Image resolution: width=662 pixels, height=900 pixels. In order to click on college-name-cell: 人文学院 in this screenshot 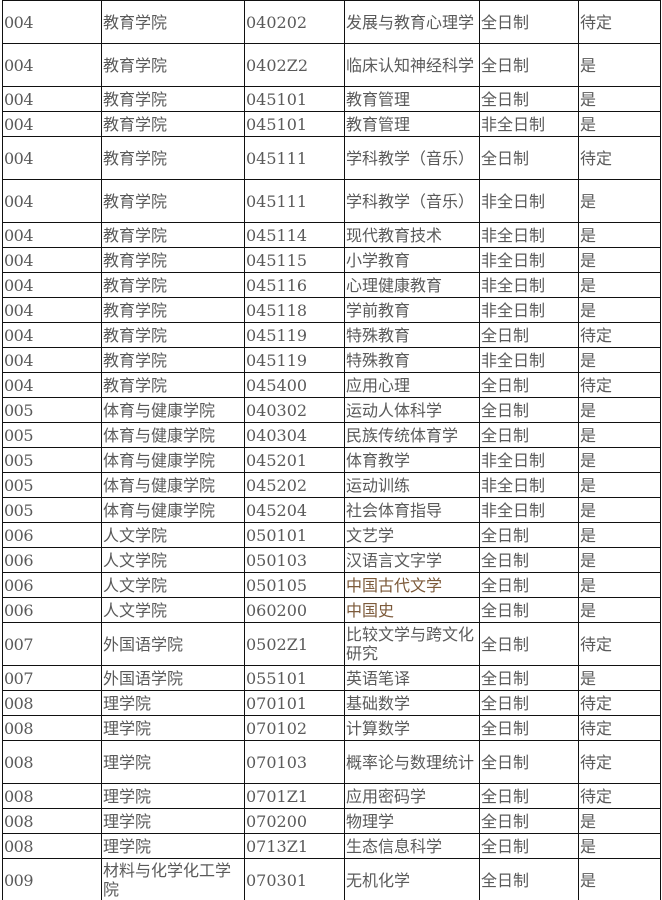, I will do `click(173, 585)`.